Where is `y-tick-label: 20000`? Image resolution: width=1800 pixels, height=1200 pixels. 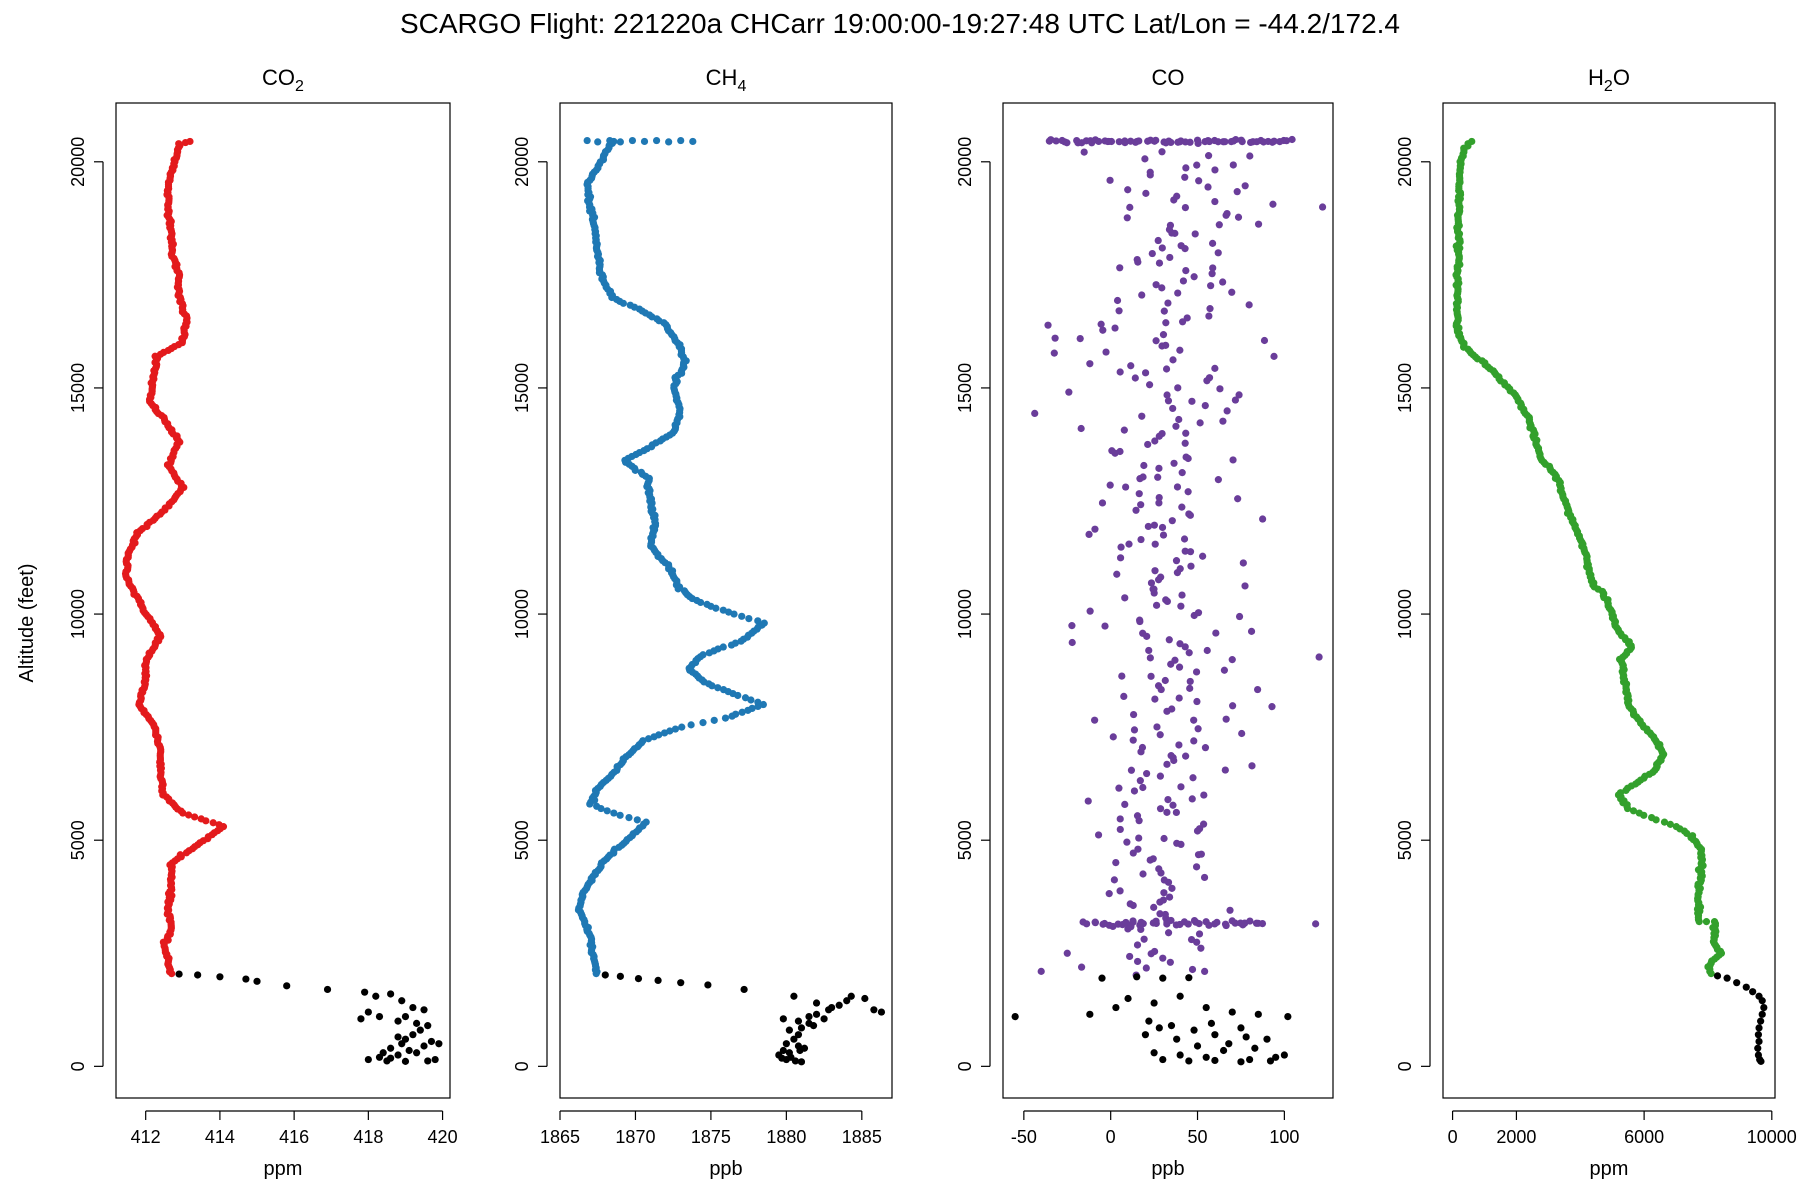 y-tick-label: 20000 is located at coordinates (78, 162).